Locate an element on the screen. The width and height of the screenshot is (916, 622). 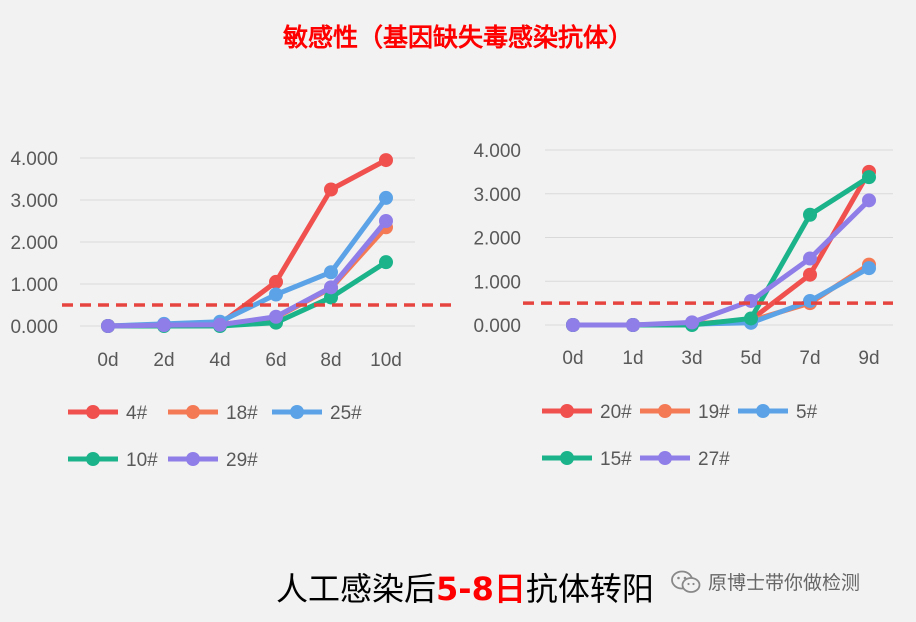
chart2-legend-marker-15# is located at coordinates (567, 458).